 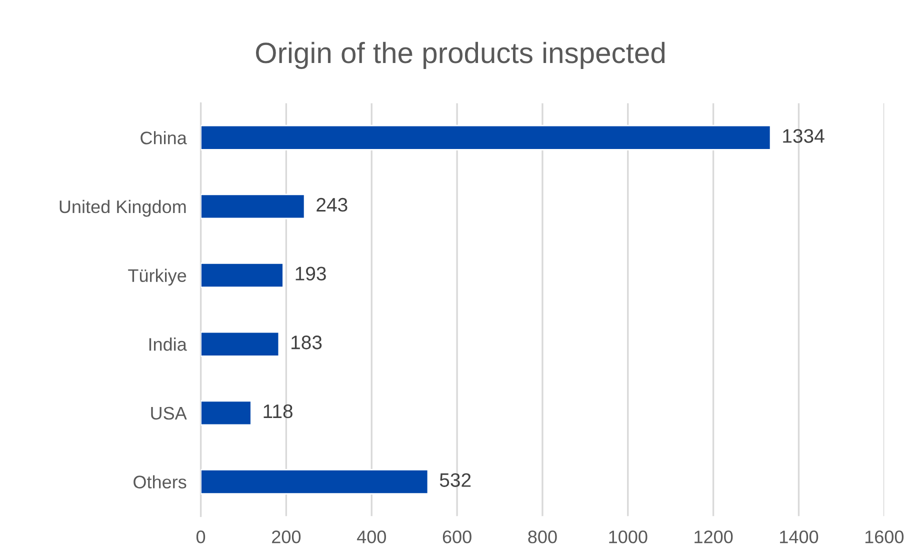 I want to click on x-tick-label: 400, so click(x=371, y=537).